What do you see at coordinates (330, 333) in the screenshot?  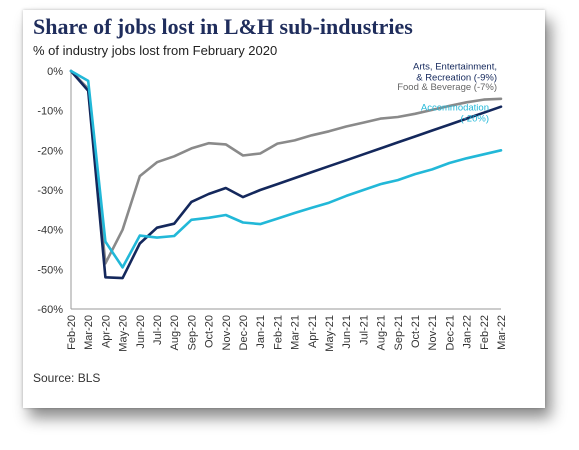 I see `x-tick-label: May-21` at bounding box center [330, 333].